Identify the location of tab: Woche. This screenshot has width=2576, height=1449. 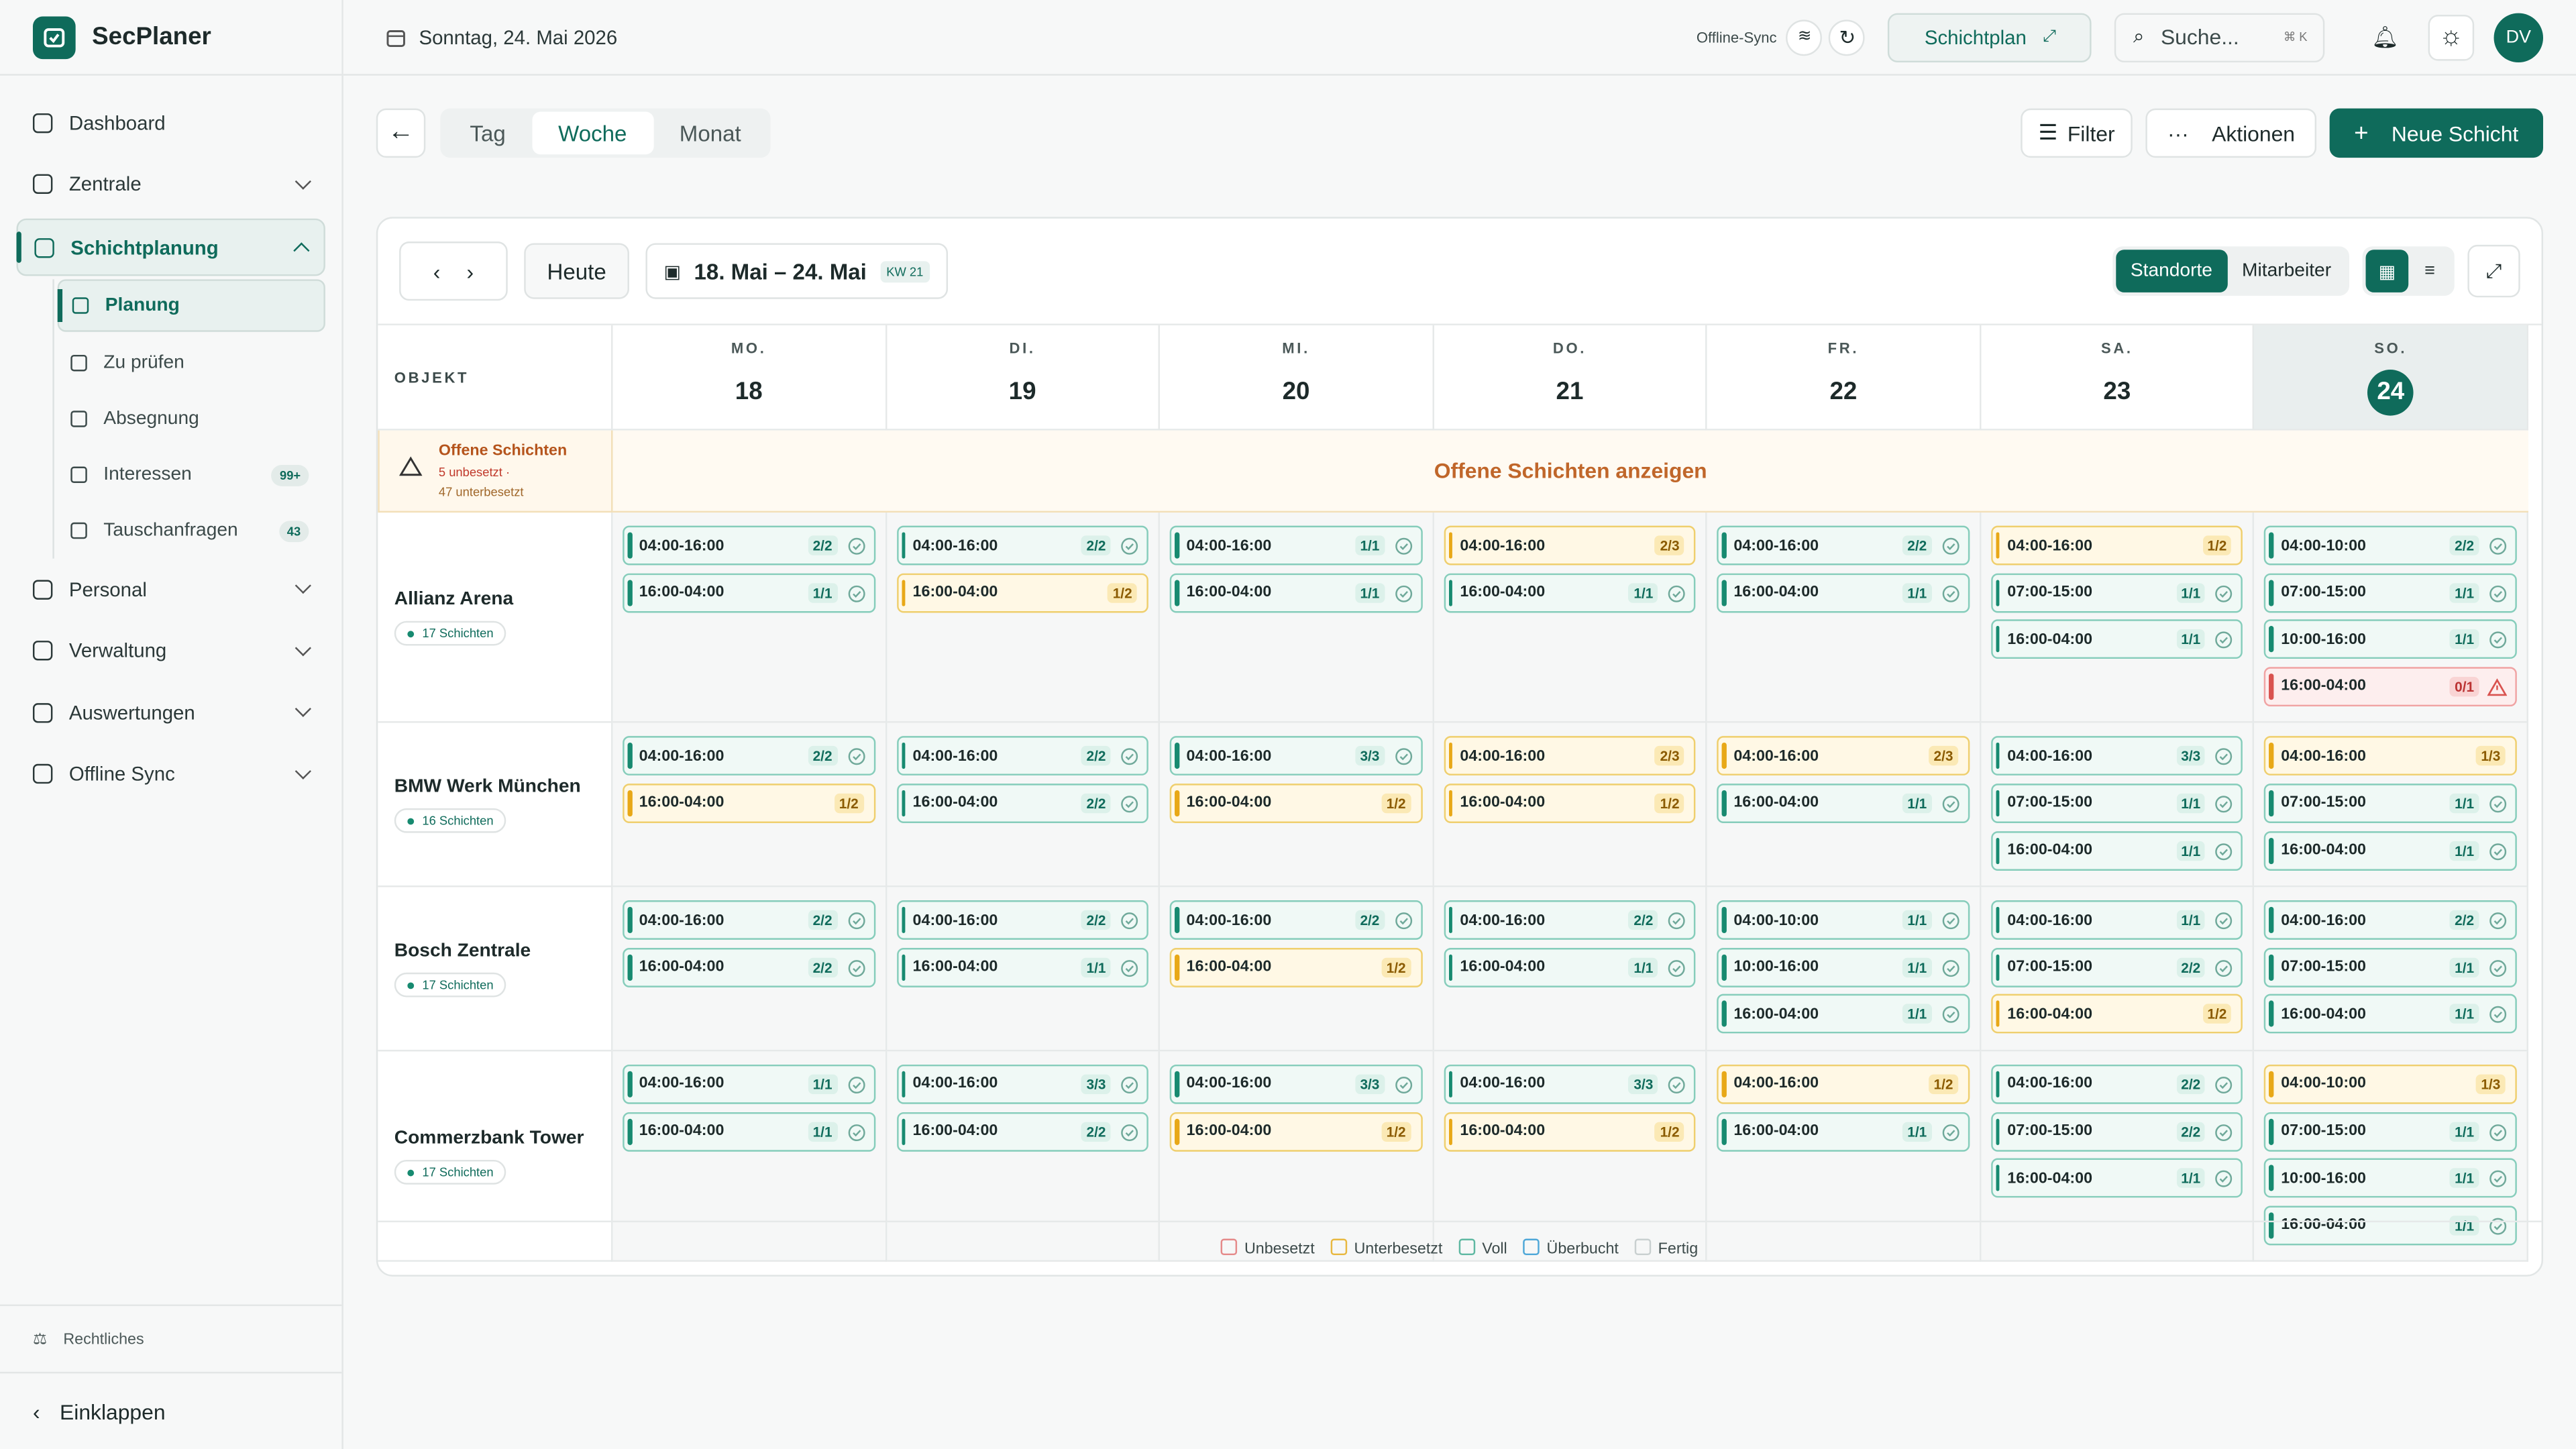
(592, 133).